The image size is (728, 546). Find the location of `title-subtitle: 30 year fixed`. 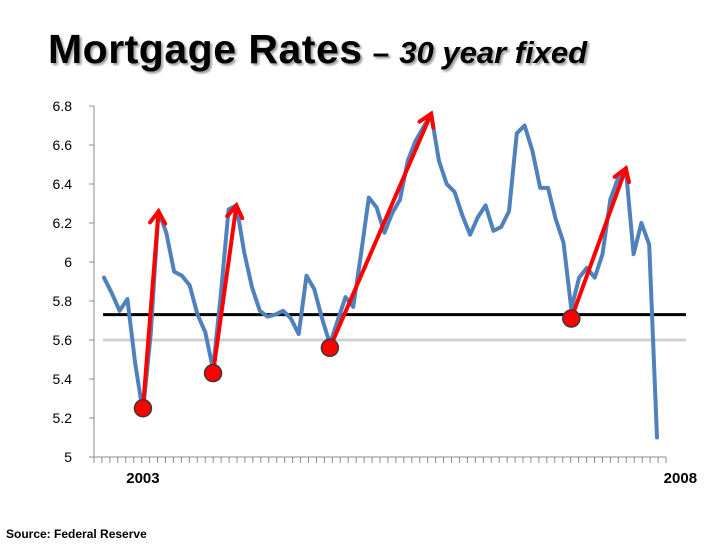

title-subtitle: 30 year fixed is located at coordinates (493, 52).